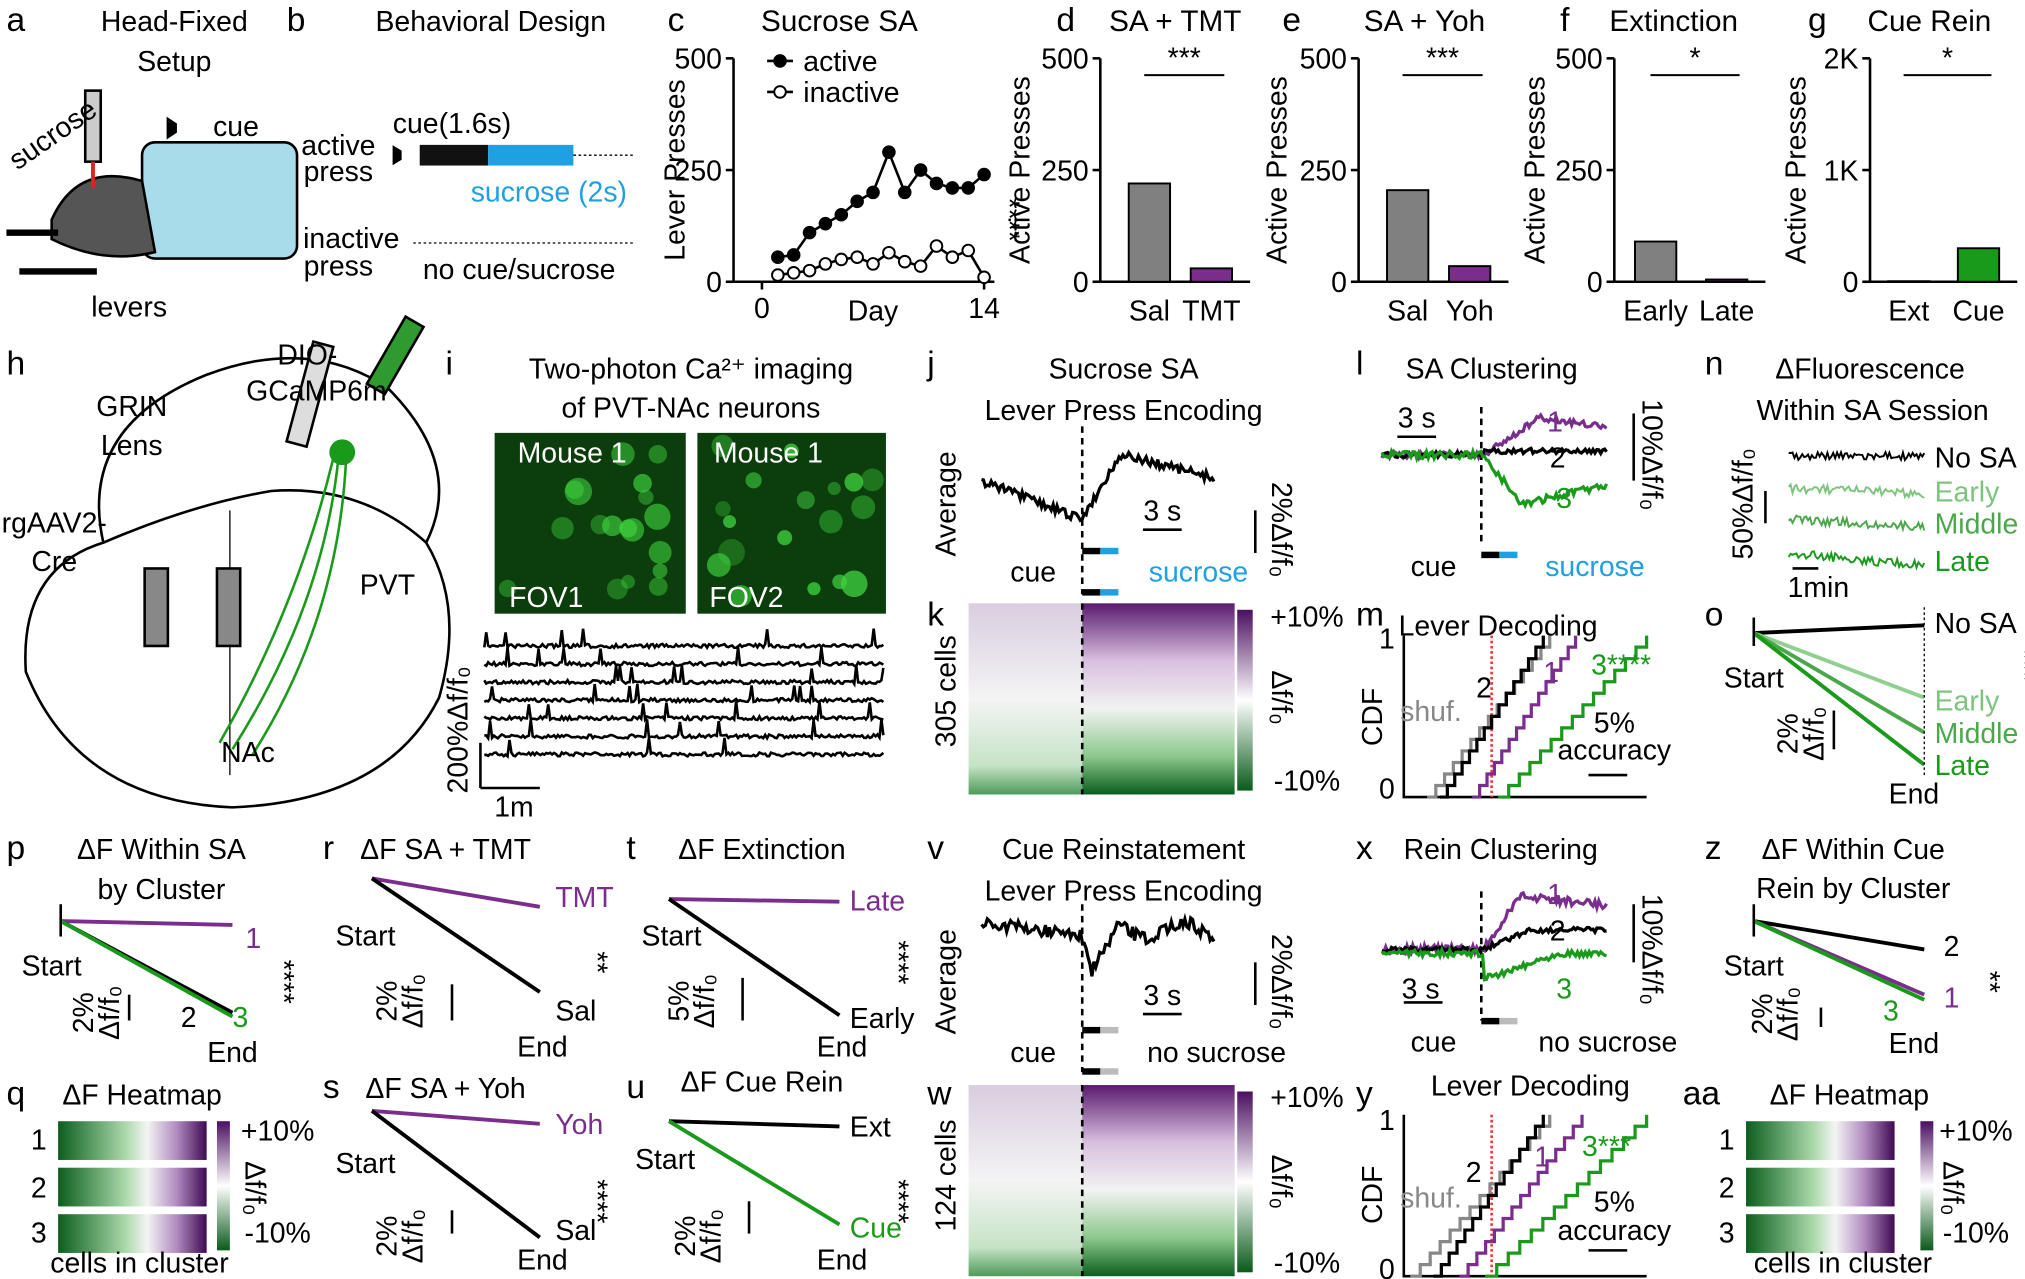  I want to click on label: Middle, so click(1977, 525).